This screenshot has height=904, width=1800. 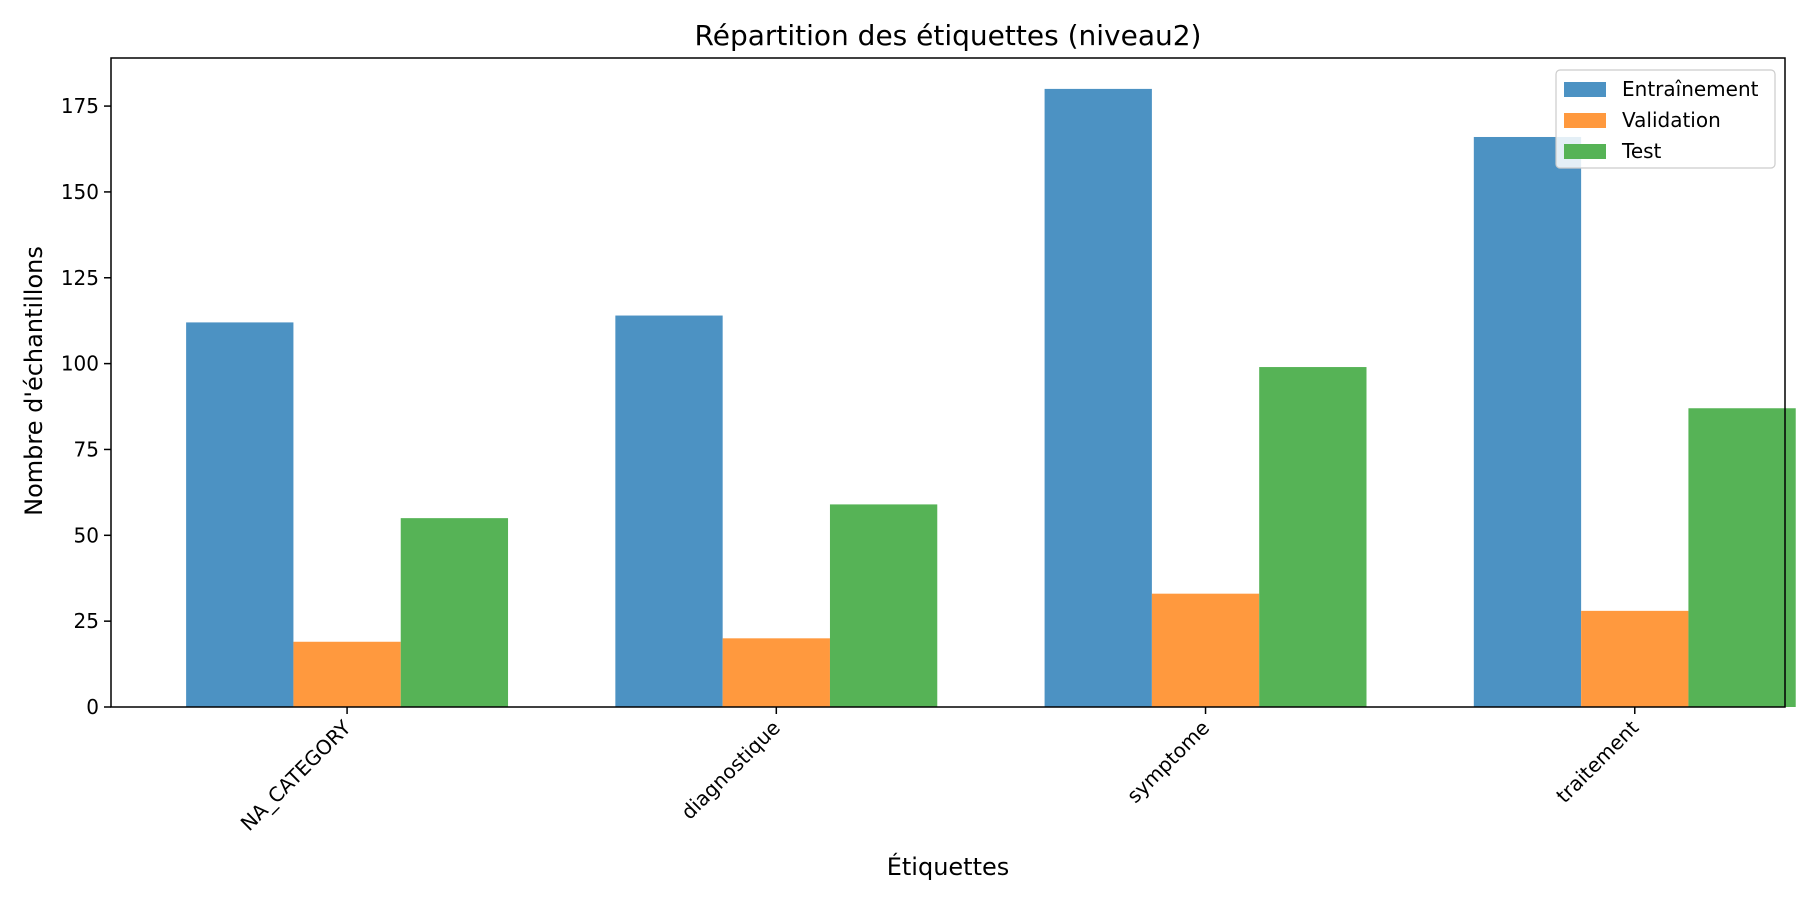 I want to click on legend-box, so click(x=1665, y=119).